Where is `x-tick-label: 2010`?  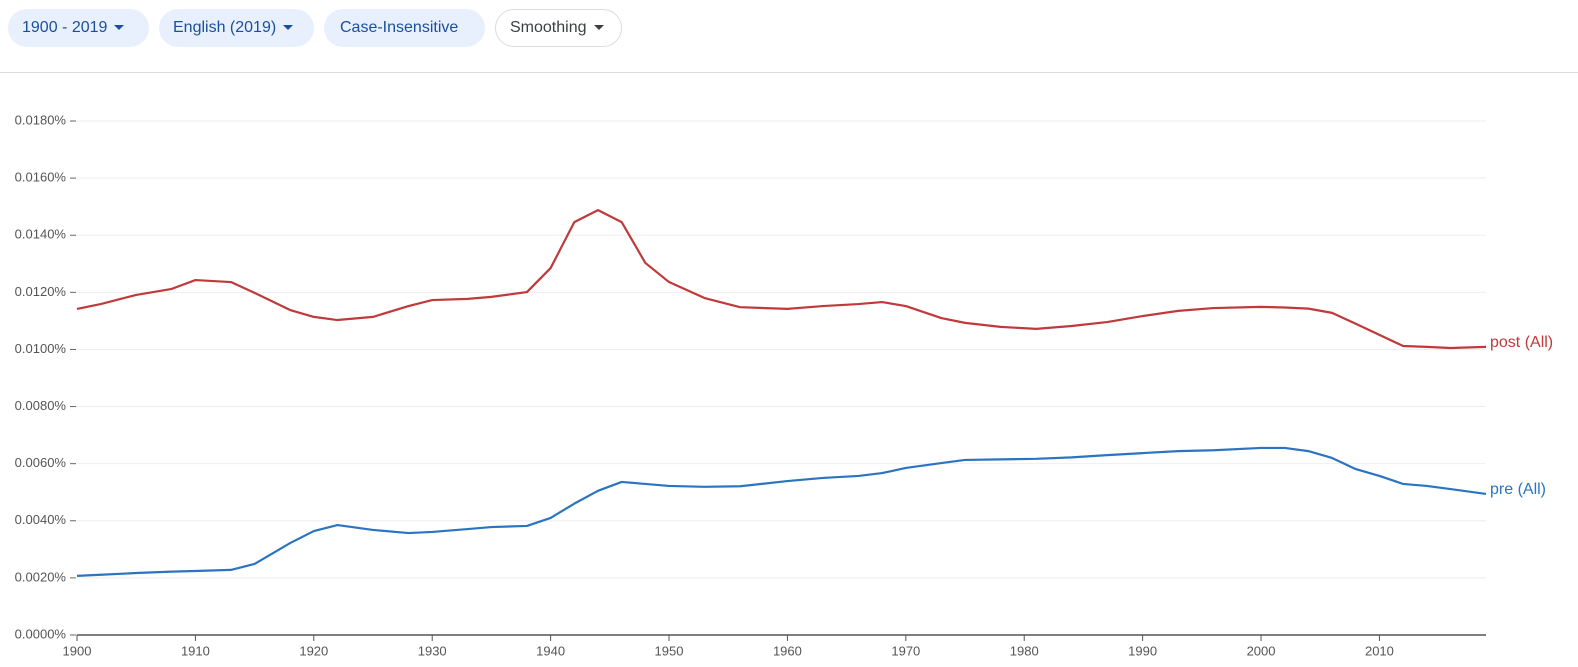 x-tick-label: 2010 is located at coordinates (1379, 650).